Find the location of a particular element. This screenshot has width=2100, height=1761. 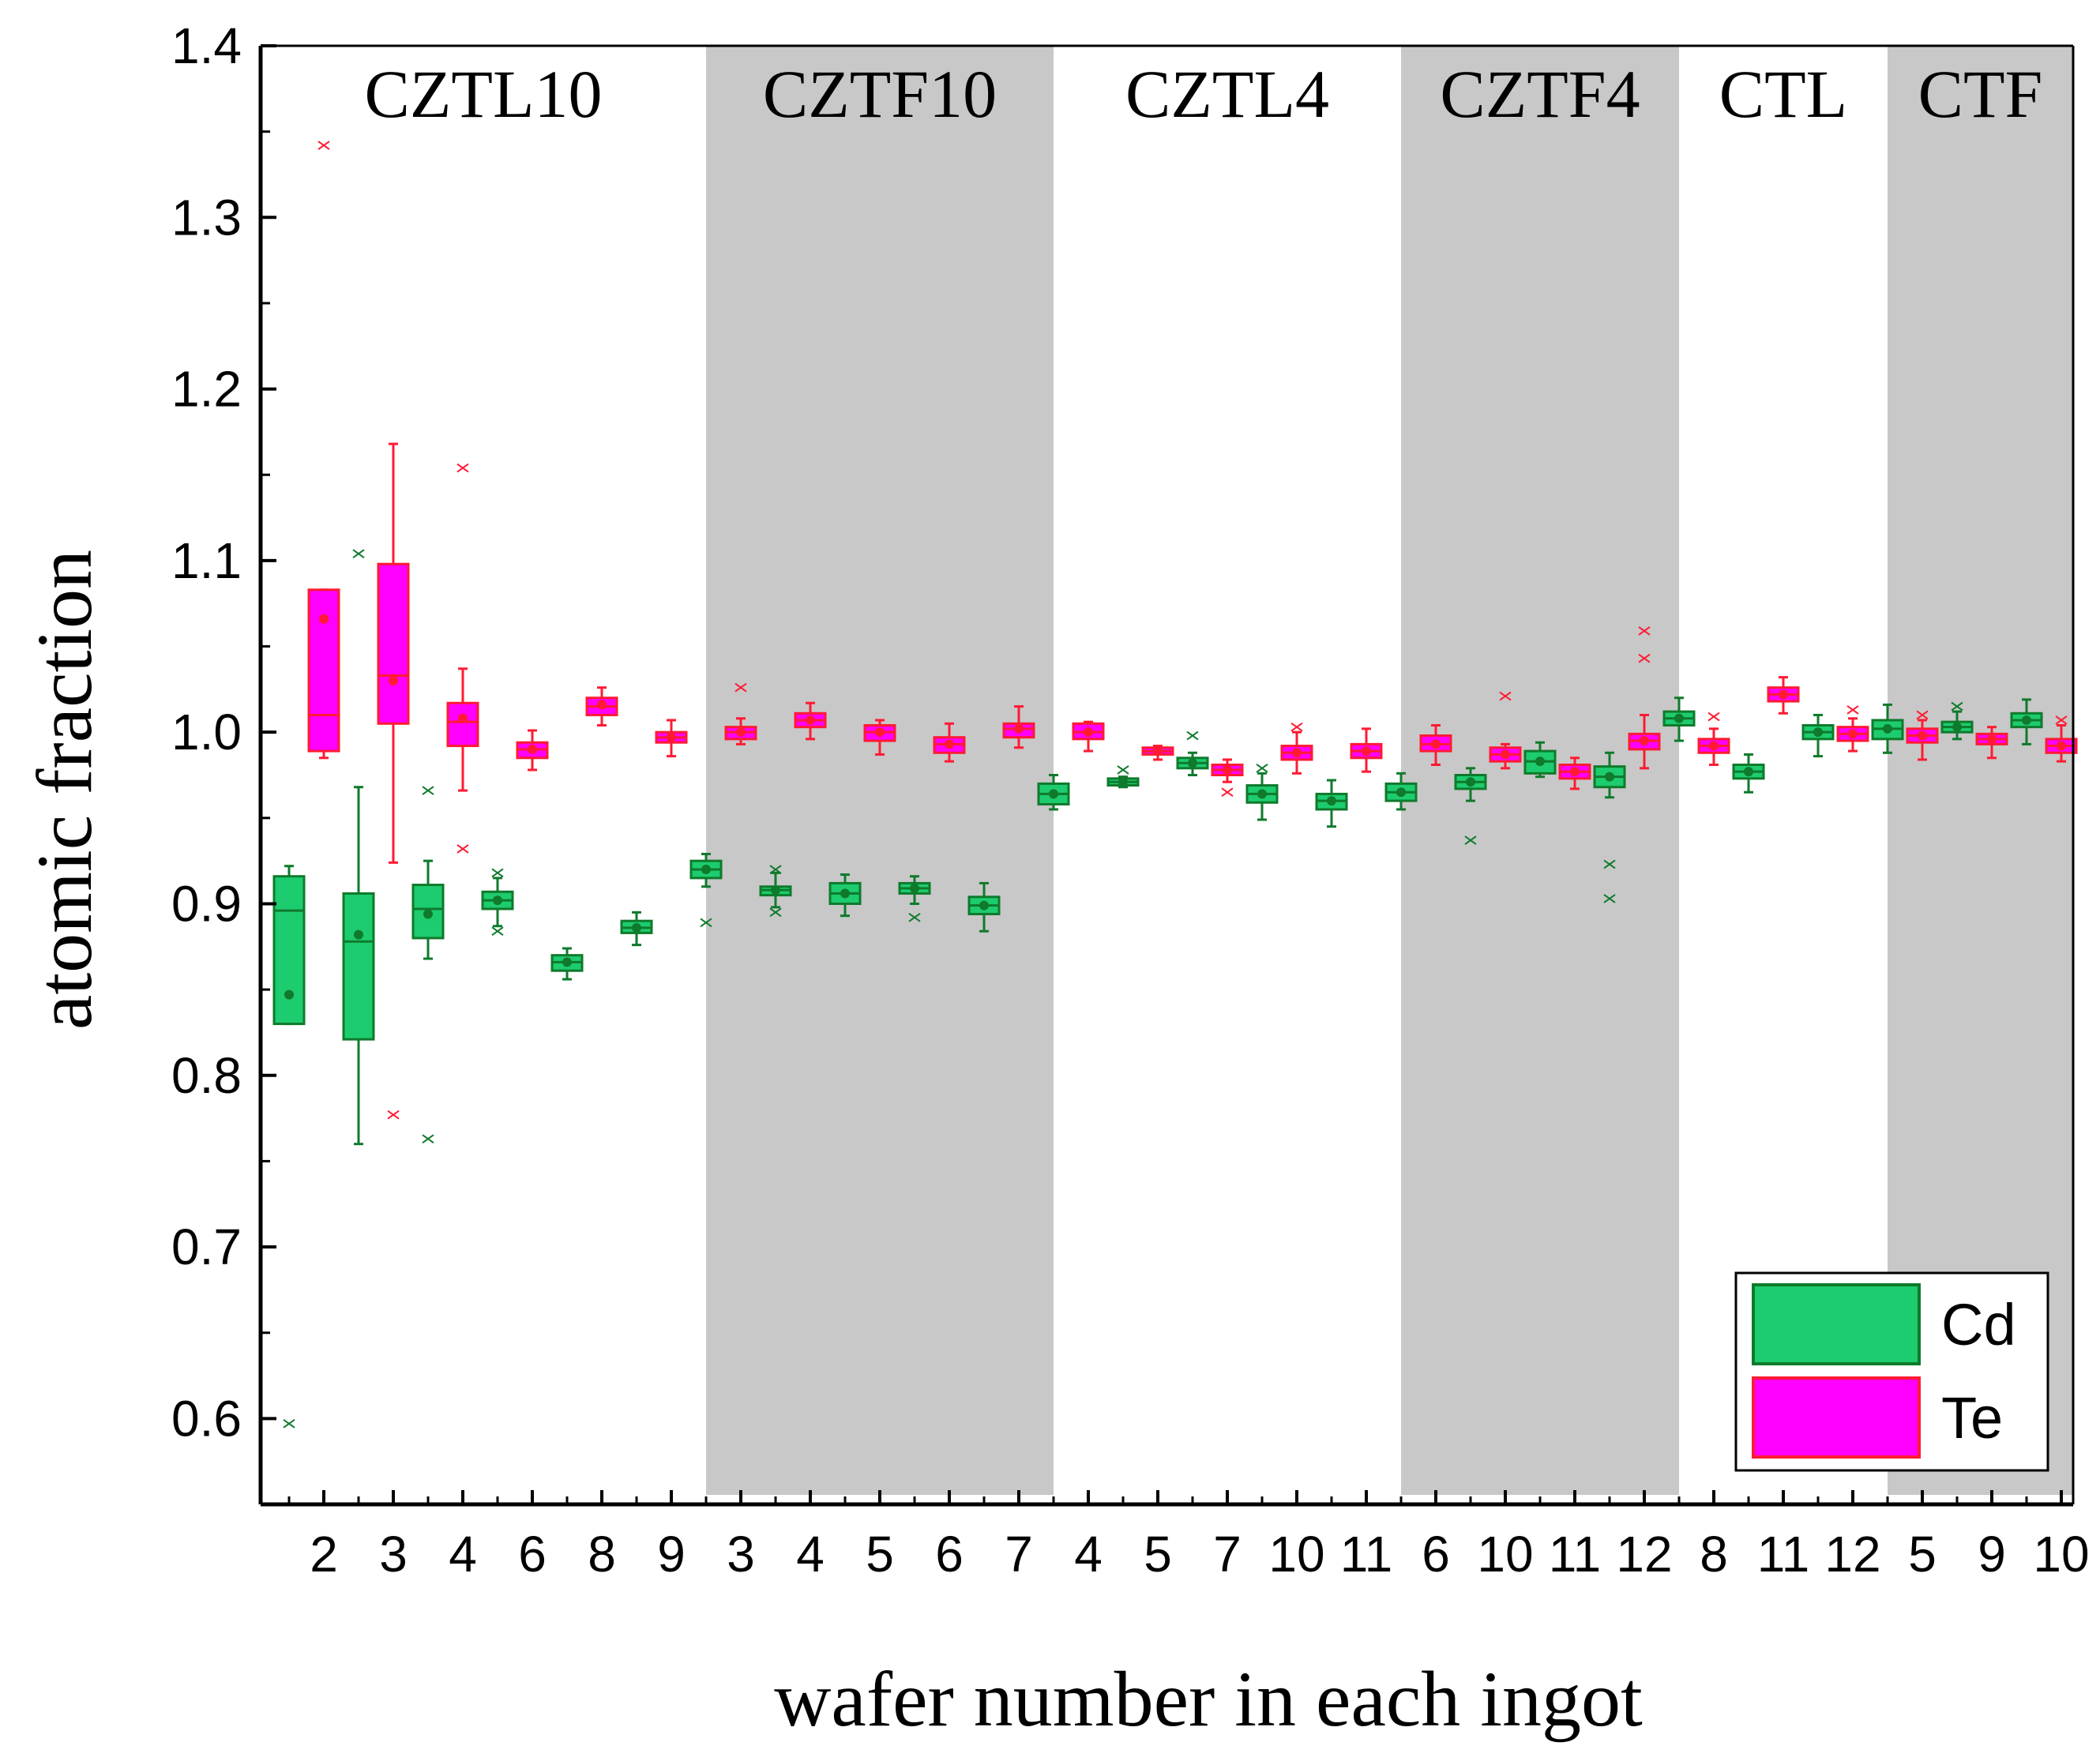

y-tick-label: 0.7 is located at coordinates (206, 1247).